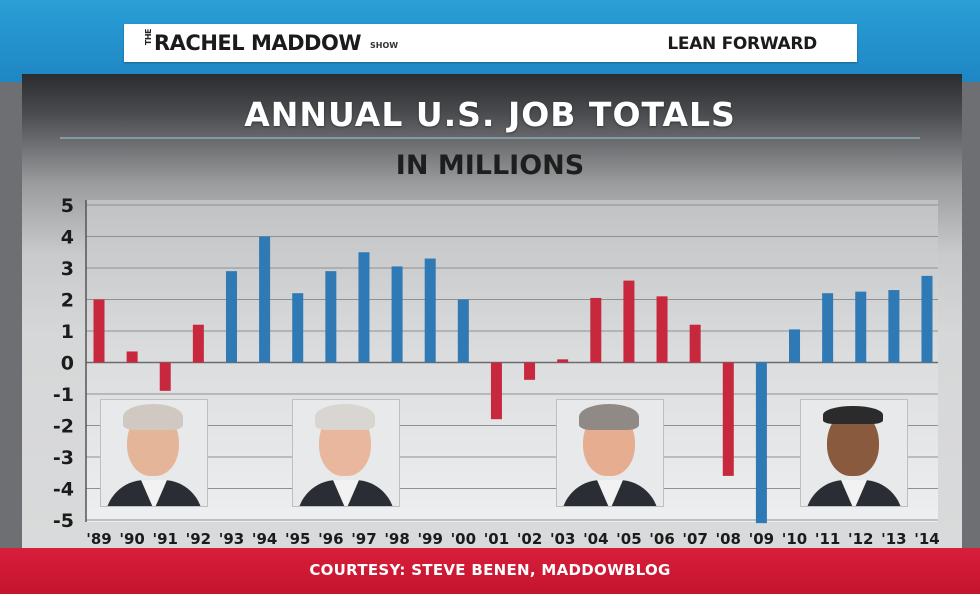  What do you see at coordinates (198, 539) in the screenshot?
I see `x-tick-label: '92` at bounding box center [198, 539].